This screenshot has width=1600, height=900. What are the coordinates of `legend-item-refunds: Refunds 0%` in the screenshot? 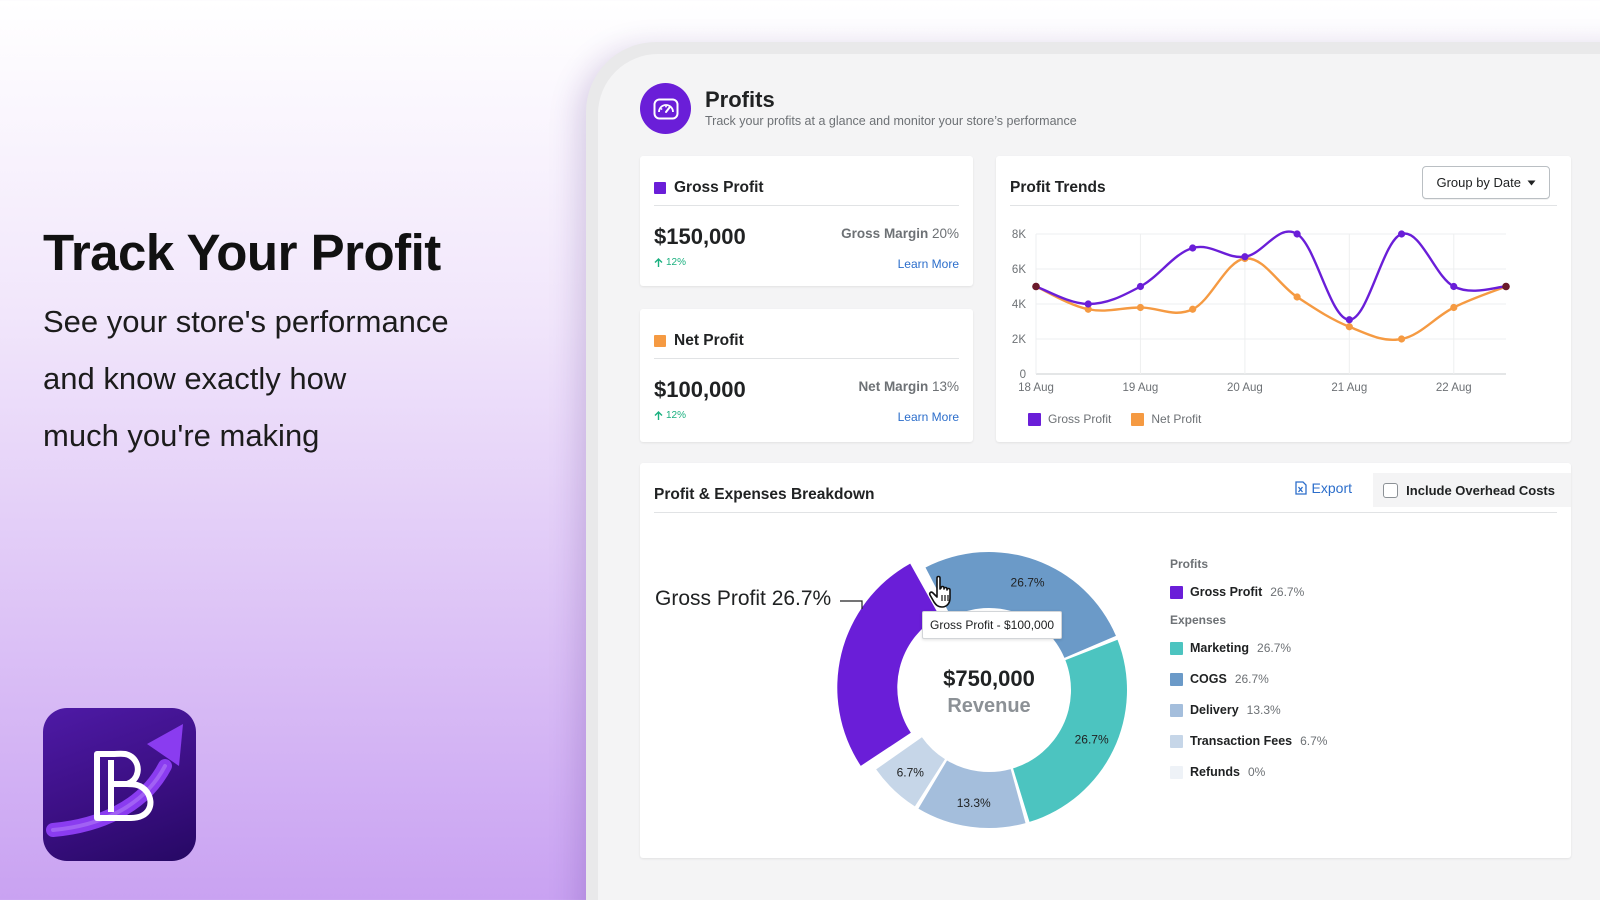 It's located at (1217, 772).